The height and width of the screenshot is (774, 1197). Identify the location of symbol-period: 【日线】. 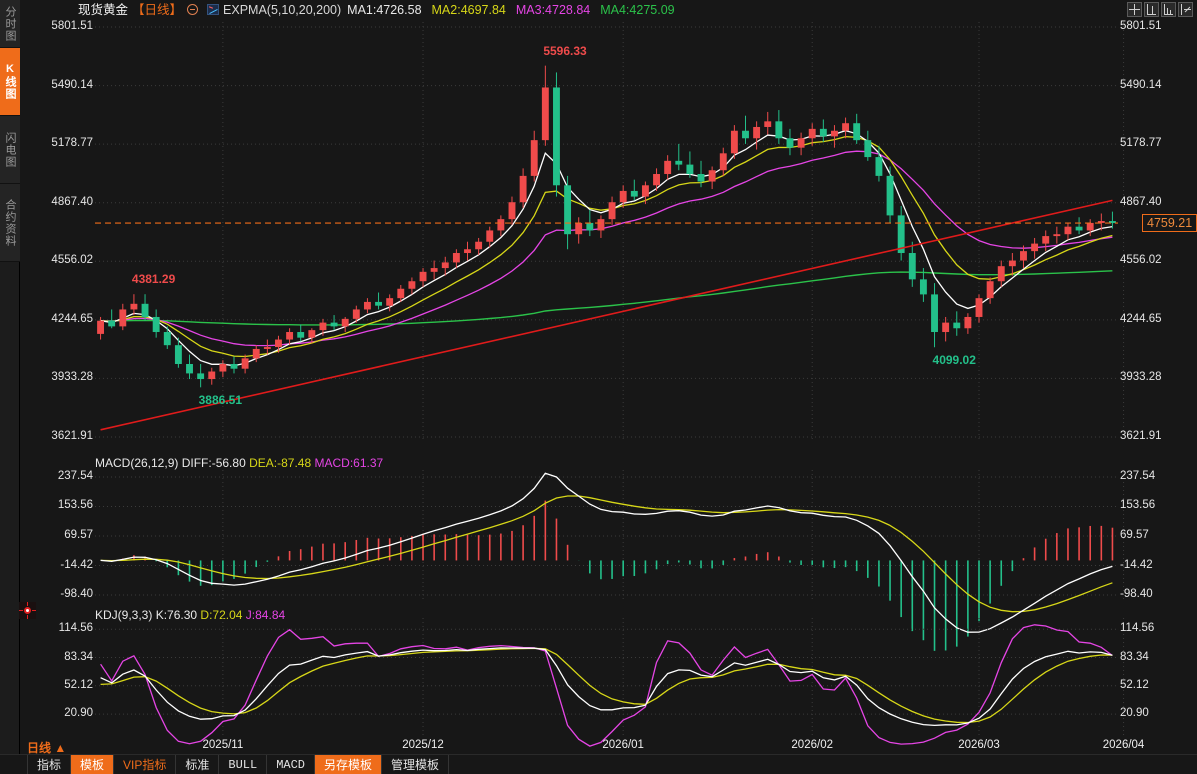
(157, 10).